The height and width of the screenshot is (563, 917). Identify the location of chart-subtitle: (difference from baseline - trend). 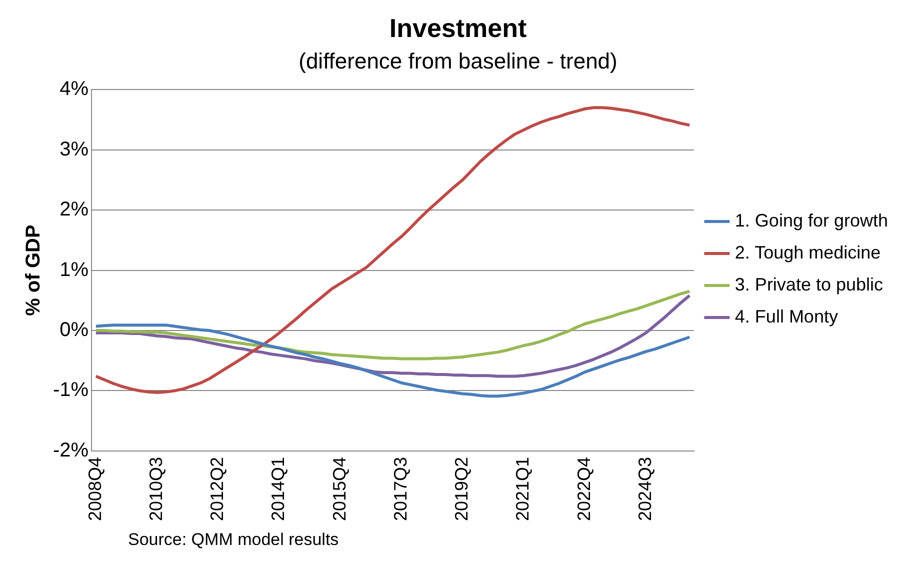
(458, 61).